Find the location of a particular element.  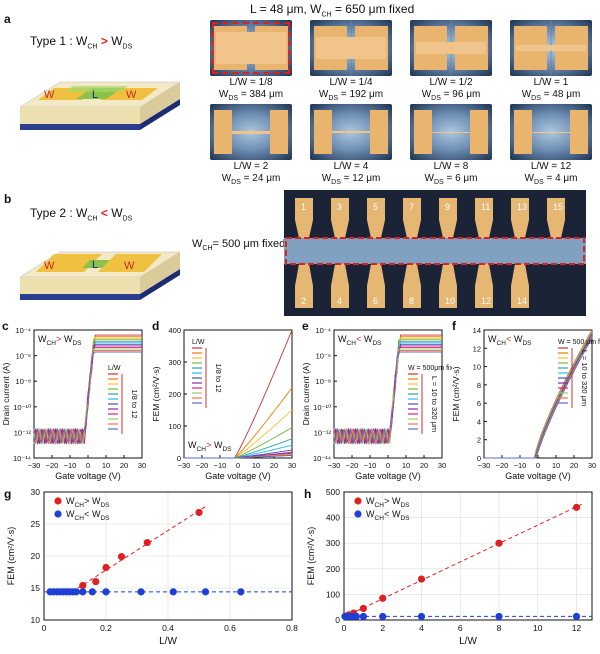

lw-ratio-text: L/W = 8 is located at coordinates (451, 166).